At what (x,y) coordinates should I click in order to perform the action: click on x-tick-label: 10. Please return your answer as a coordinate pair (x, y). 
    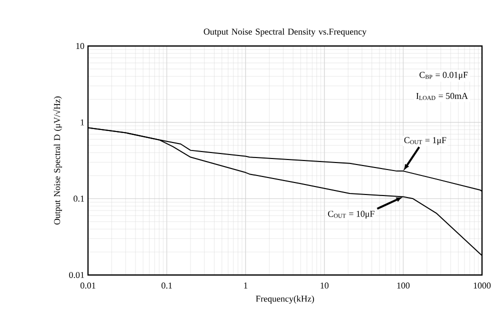
    Looking at the image, I should click on (324, 285).